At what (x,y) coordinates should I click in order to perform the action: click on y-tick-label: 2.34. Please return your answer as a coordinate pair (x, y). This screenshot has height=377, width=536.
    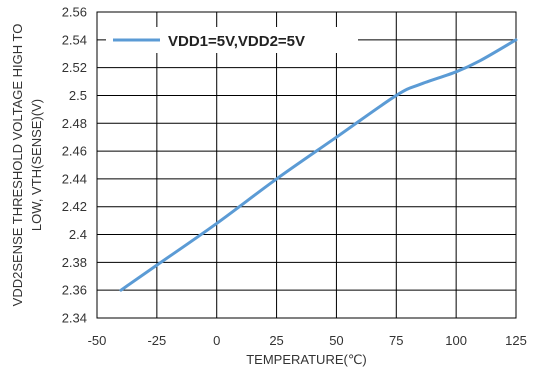
    Looking at the image, I should click on (74, 318).